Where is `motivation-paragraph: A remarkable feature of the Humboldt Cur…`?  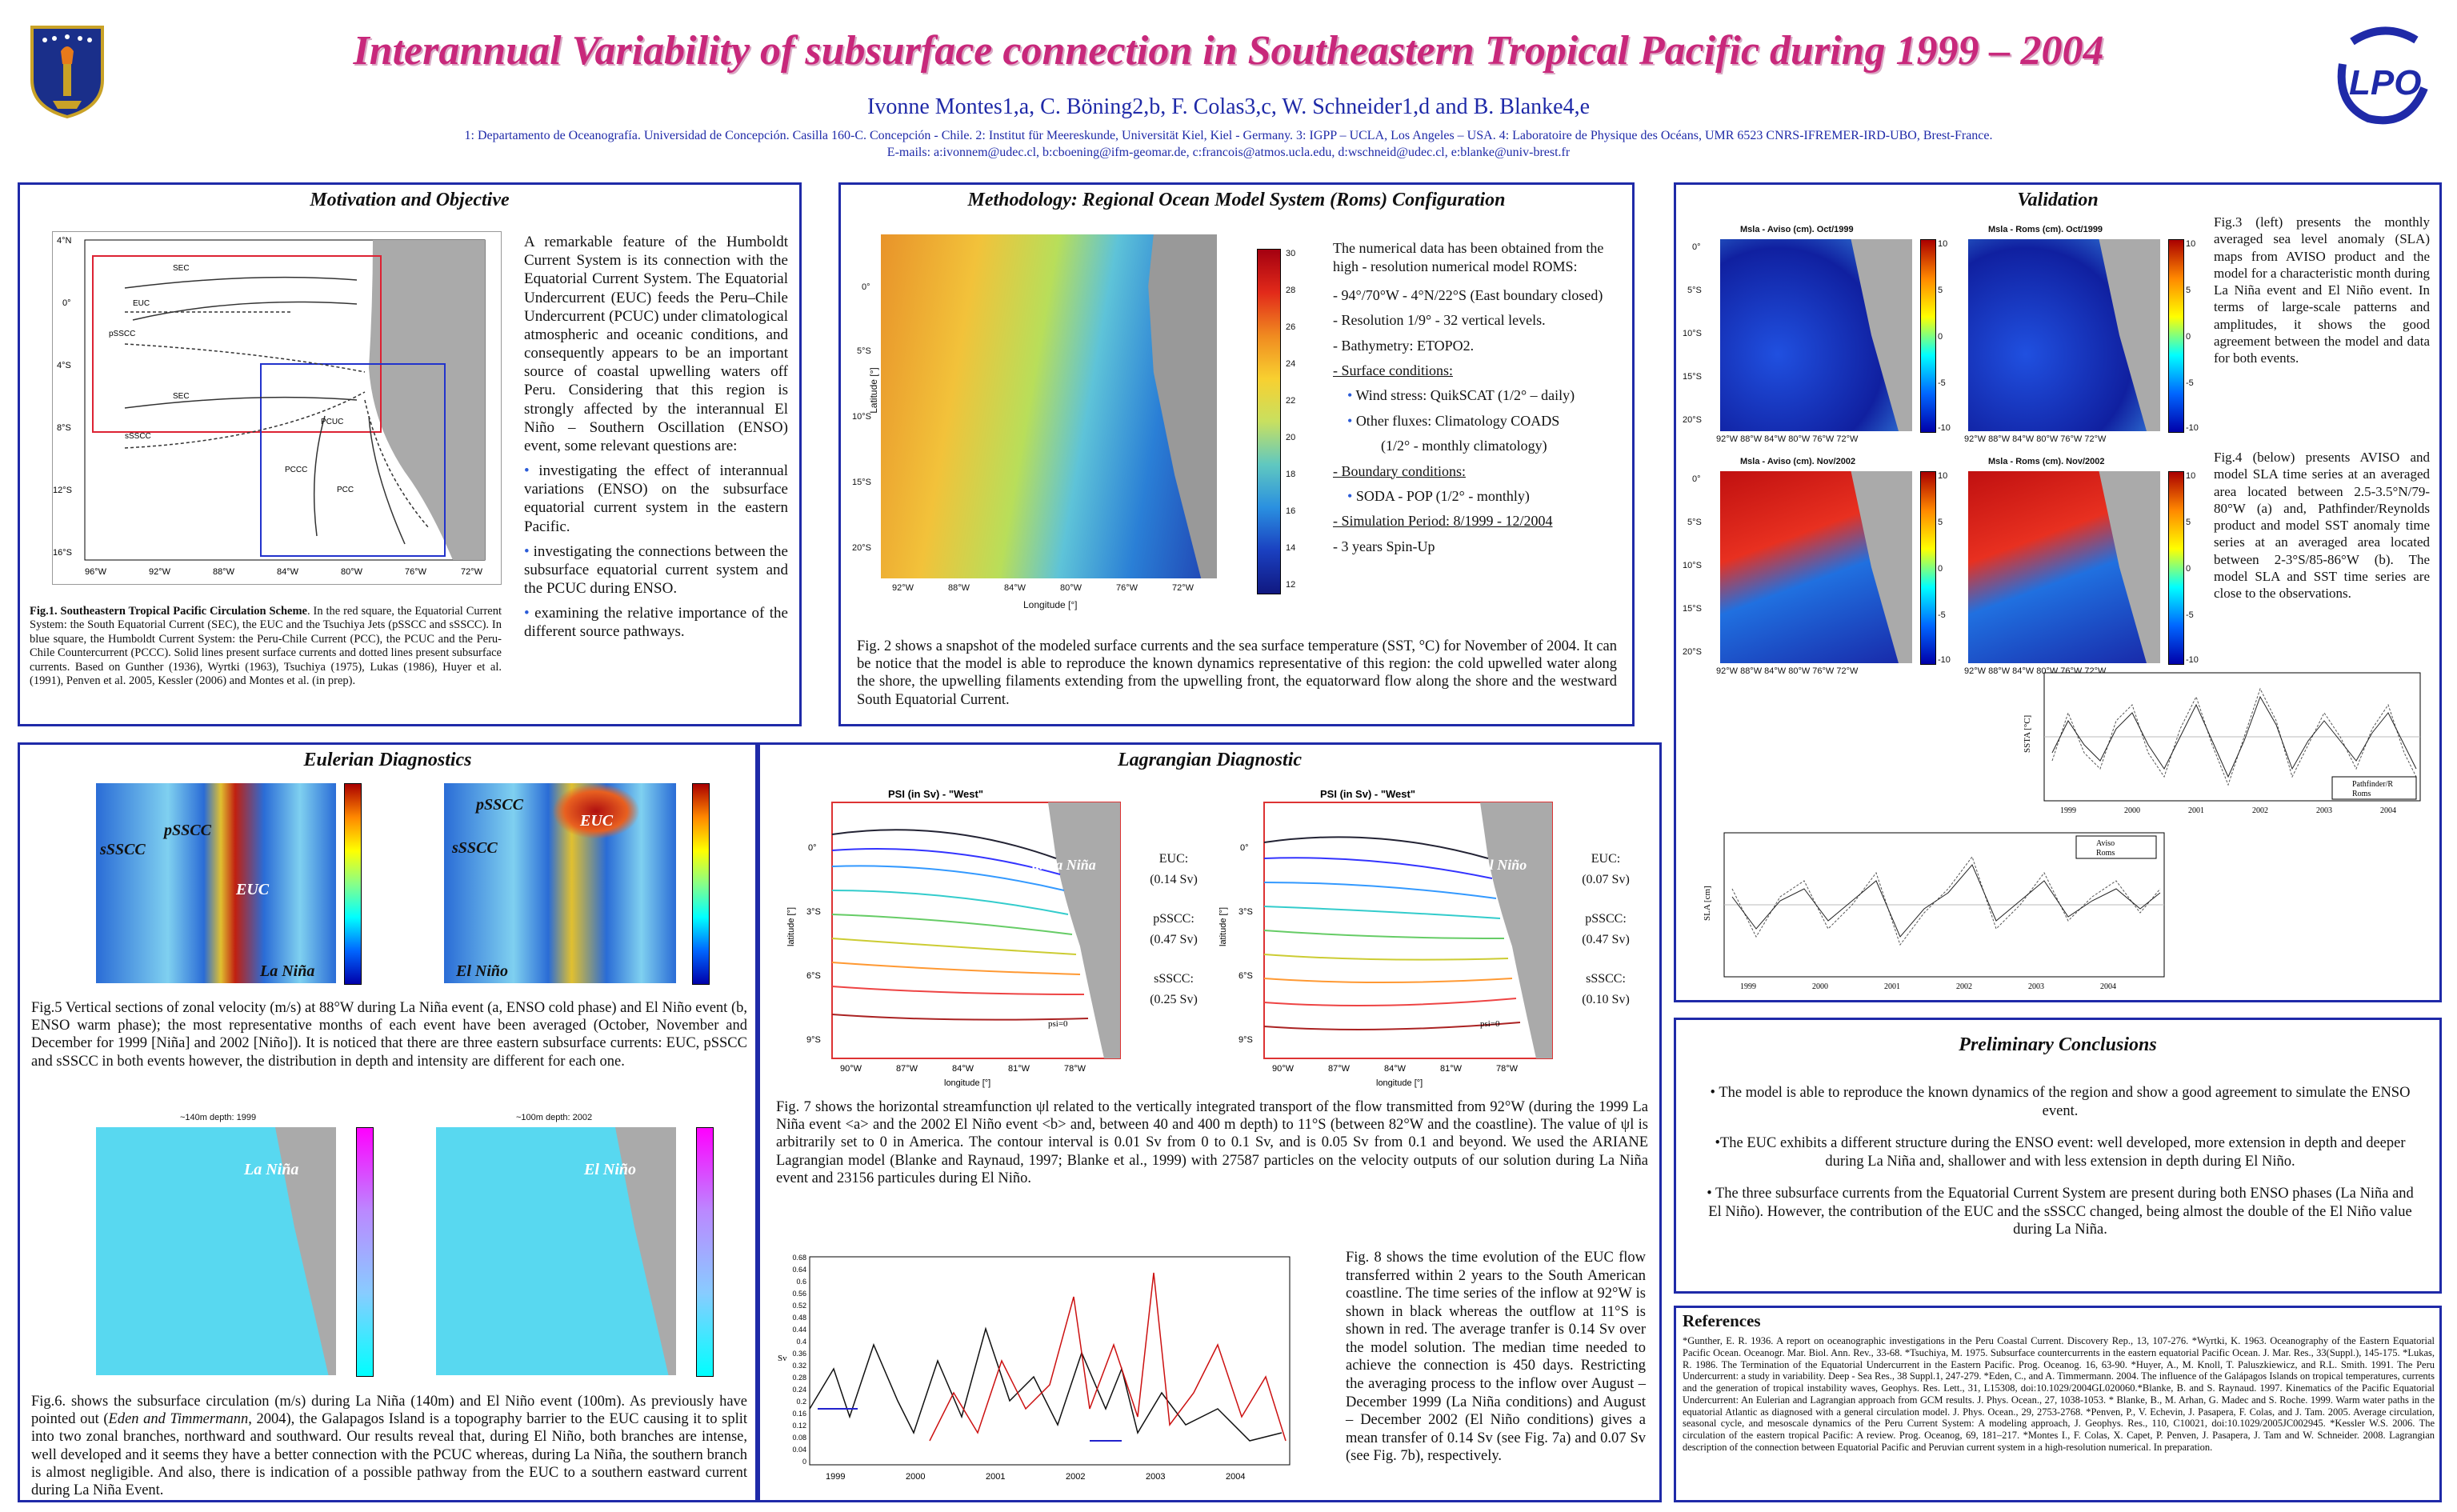 motivation-paragraph: A remarkable feature of the Humboldt Cur… is located at coordinates (656, 344).